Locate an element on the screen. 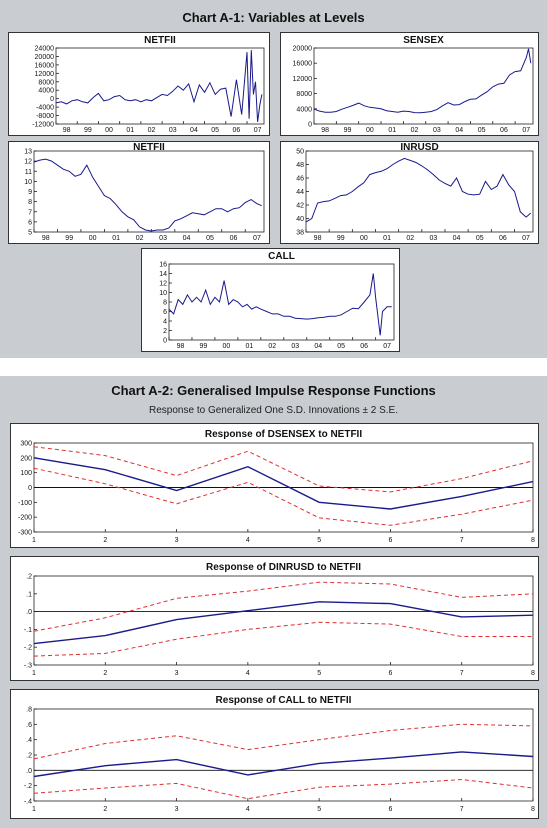  y-tick-label: 11 is located at coordinates (28, 172).